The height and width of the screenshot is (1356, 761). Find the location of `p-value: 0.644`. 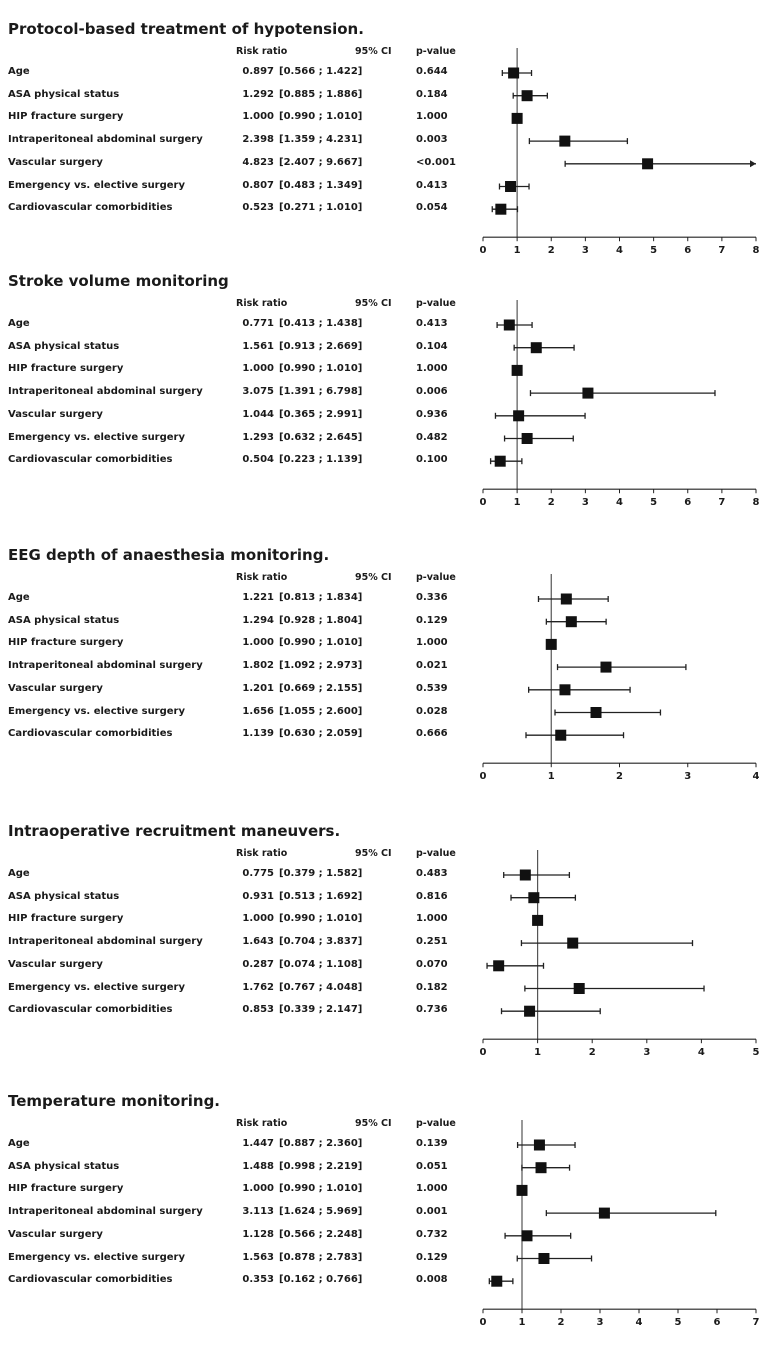

p-value: 0.644 is located at coordinates (432, 71).